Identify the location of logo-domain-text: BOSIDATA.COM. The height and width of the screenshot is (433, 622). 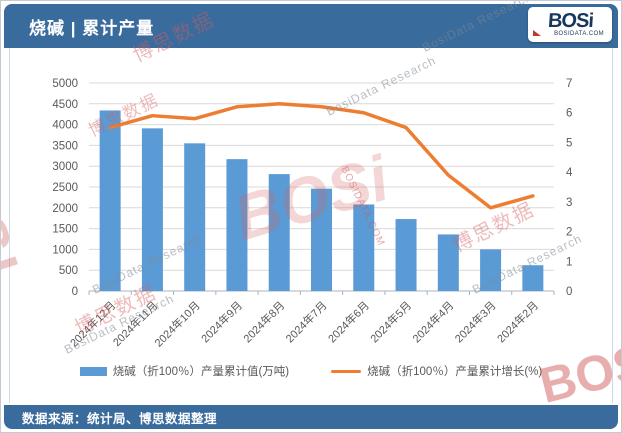
(579, 33).